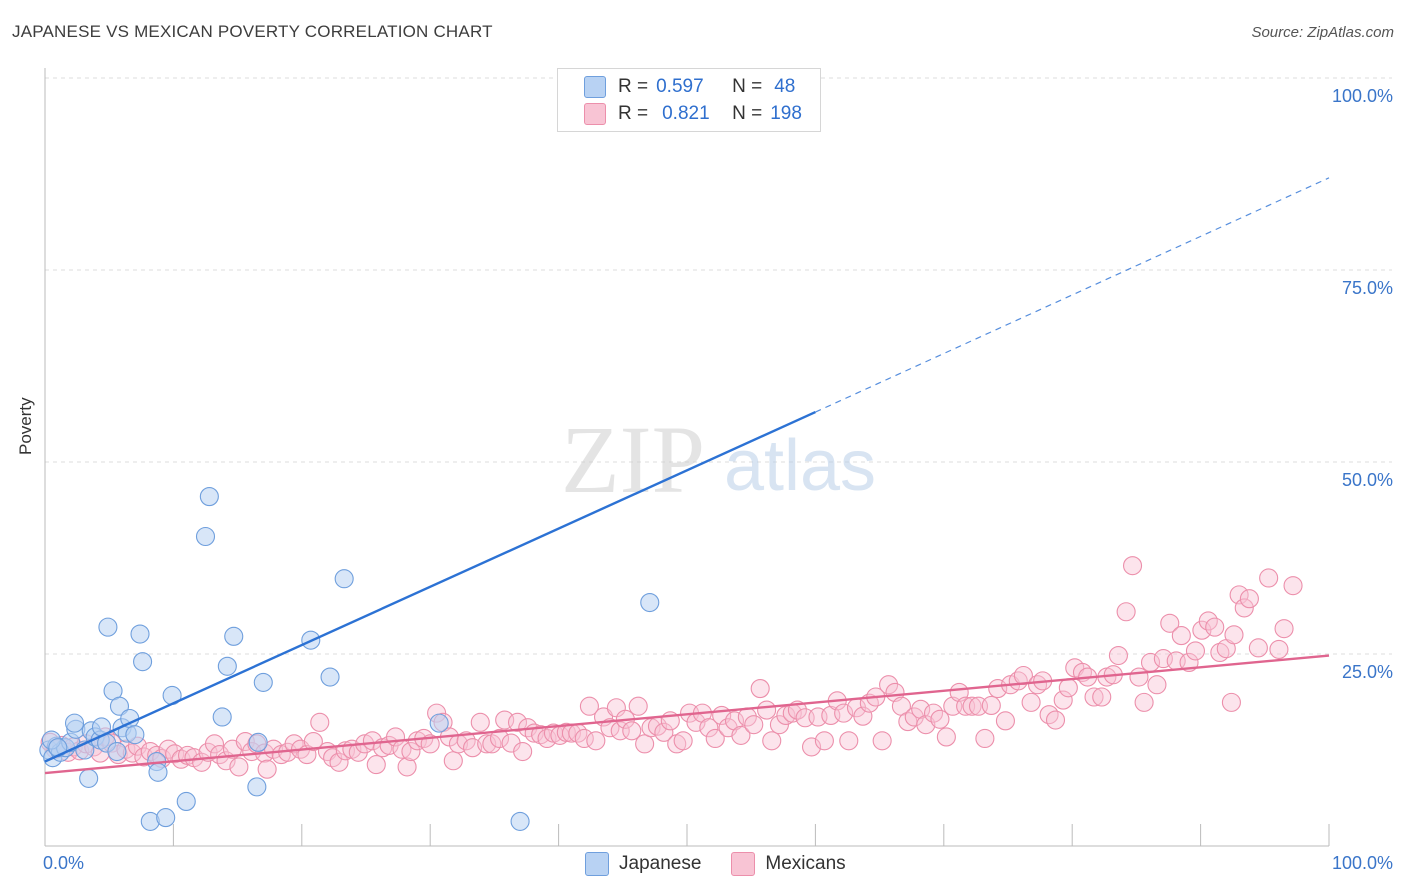  I want to click on y-tick-label: 50.0%, so click(1367, 480).